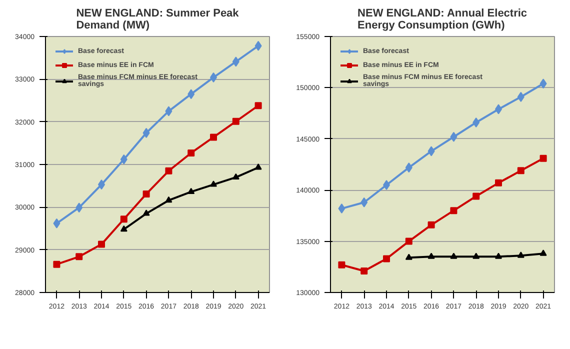 This screenshot has height=349, width=570. Describe the element at coordinates (158, 20) in the screenshot. I see `chart-title: NEW ENGLAND: Summer Peak Demand (MW)` at that location.